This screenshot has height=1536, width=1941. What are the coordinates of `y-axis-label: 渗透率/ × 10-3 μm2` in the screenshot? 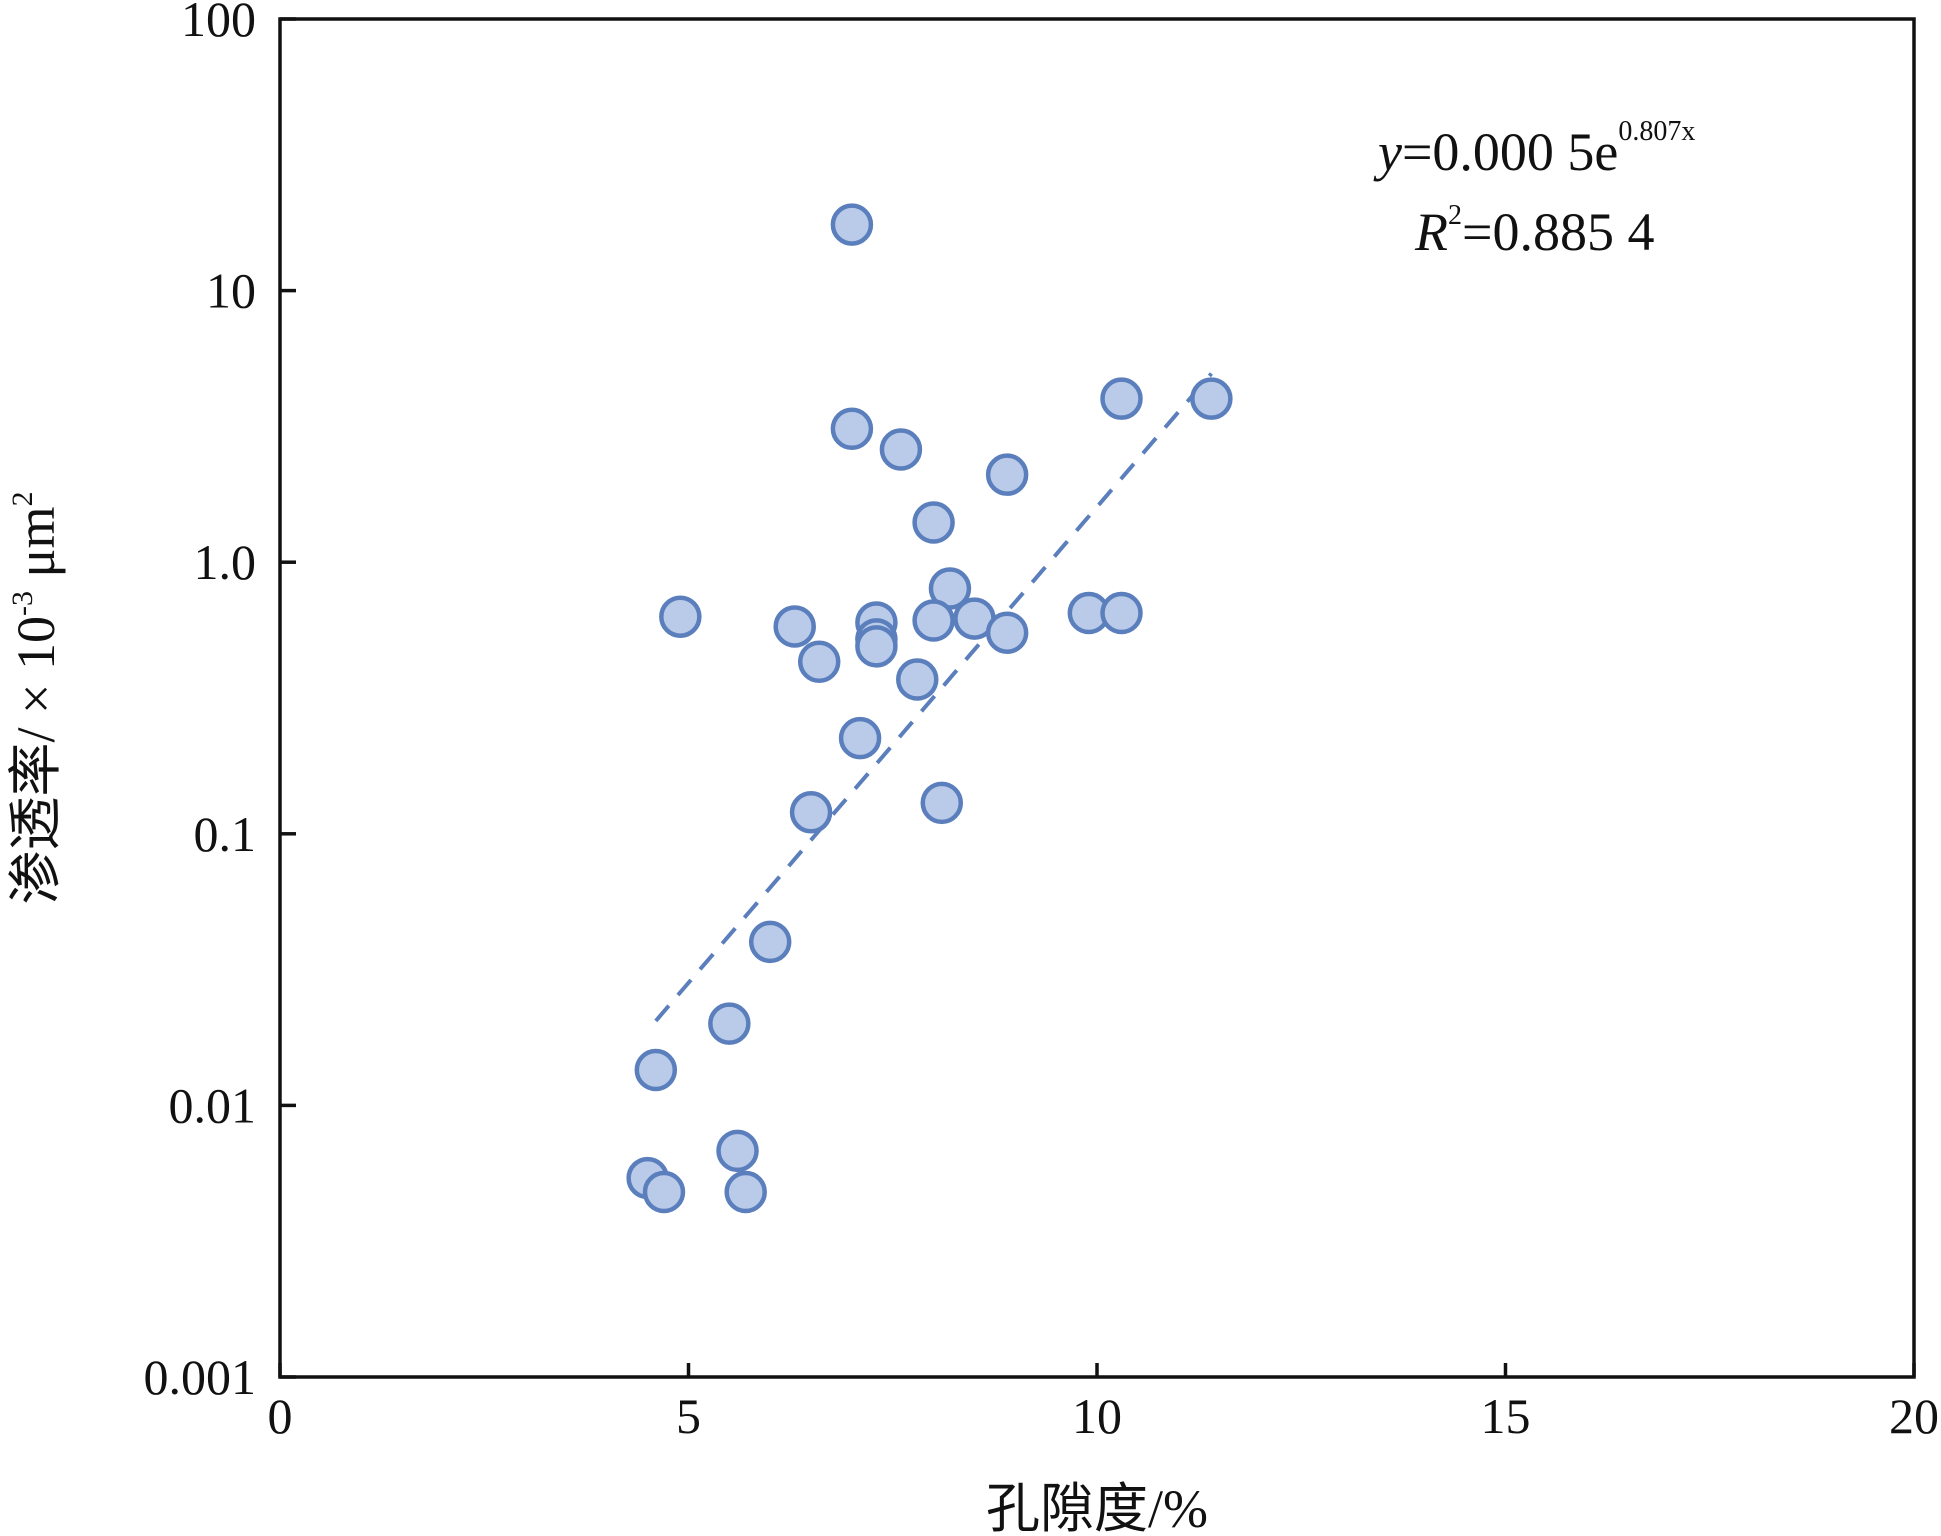 It's located at (36, 698).